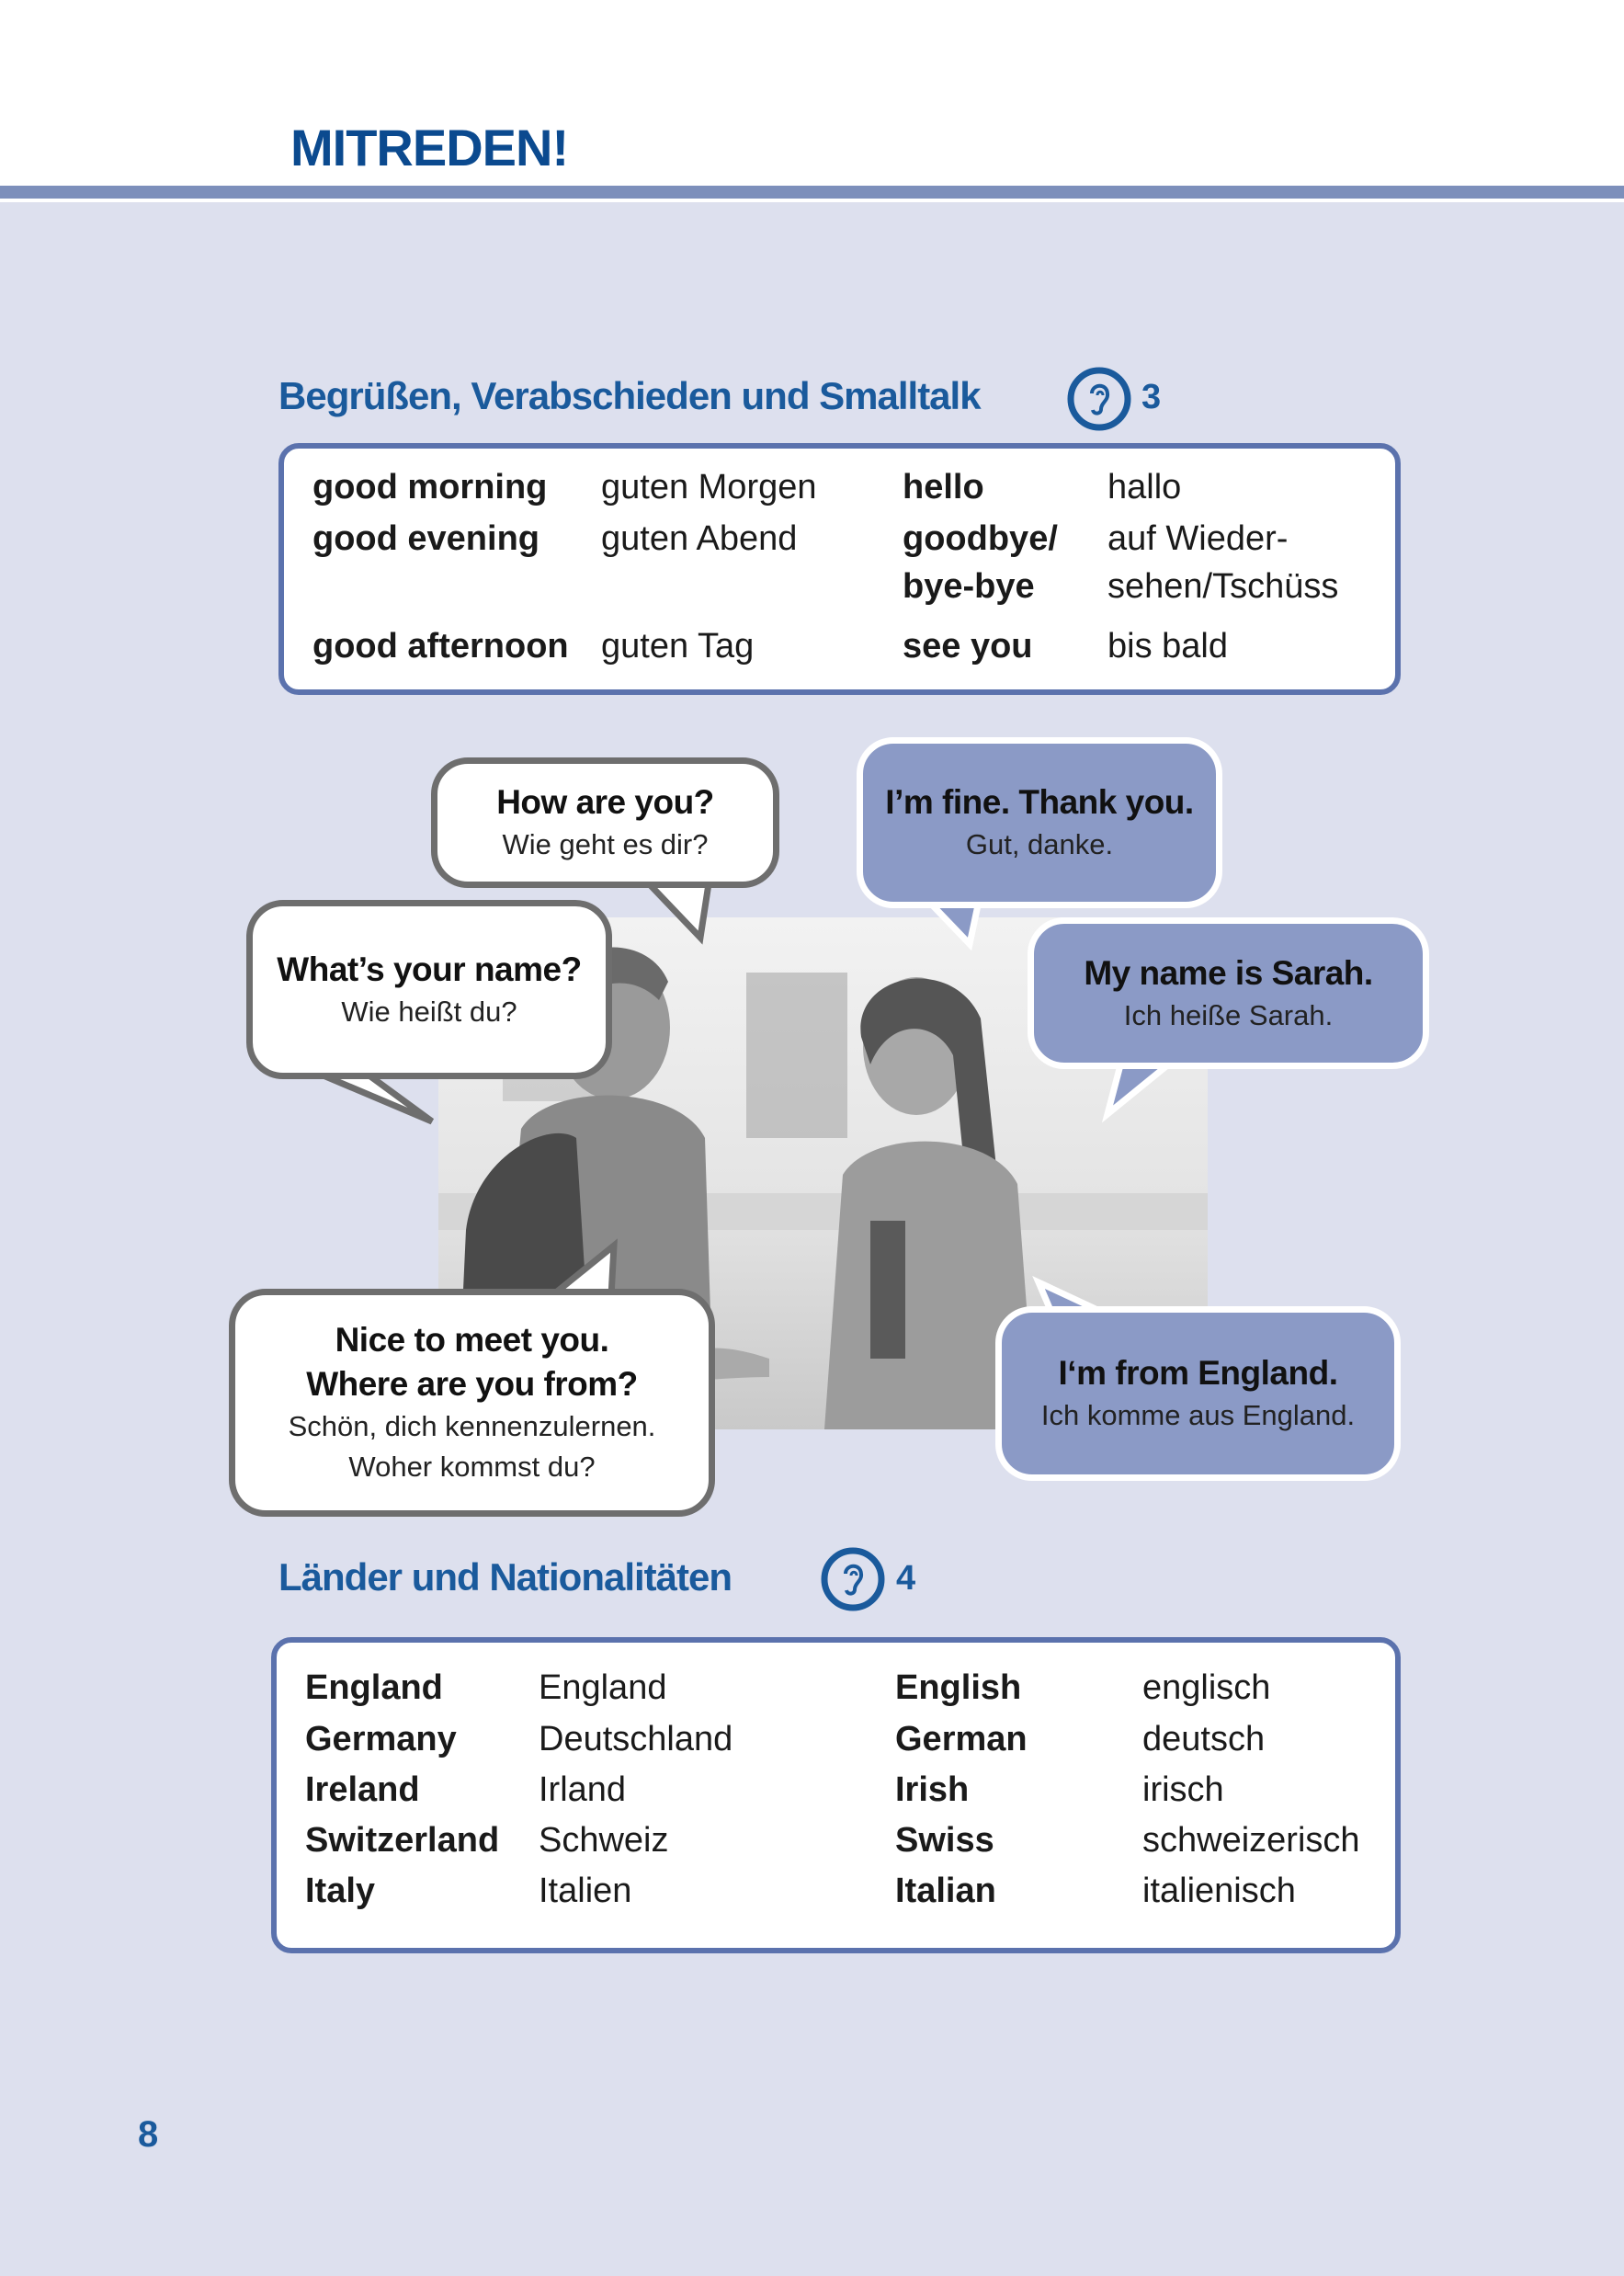  What do you see at coordinates (472, 1340) in the screenshot?
I see `bubble-english: Nice to meet you.` at bounding box center [472, 1340].